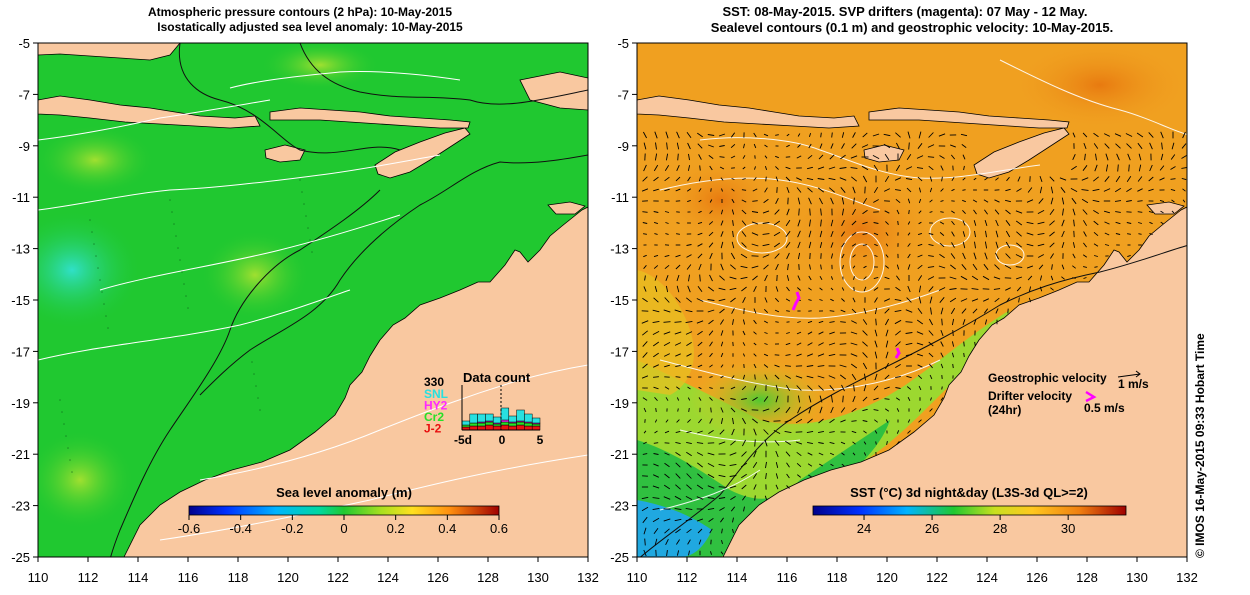 The width and height of the screenshot is (1250, 595). I want to click on right-ytick-label: -9, so click(623, 146).